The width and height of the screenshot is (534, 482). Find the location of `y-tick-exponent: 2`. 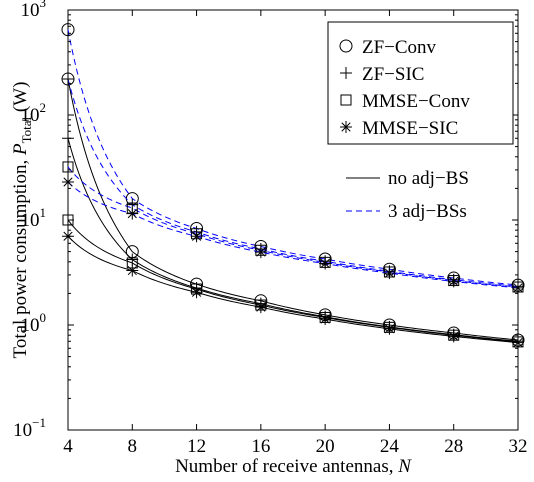

y-tick-exponent: 2 is located at coordinates (43, 107).